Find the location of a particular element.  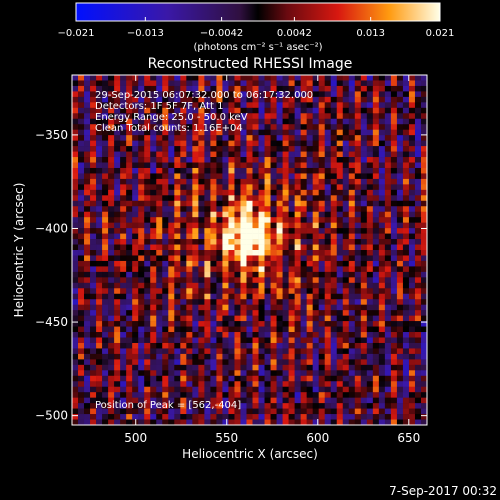

x-tick-label: 500 is located at coordinates (135, 438).